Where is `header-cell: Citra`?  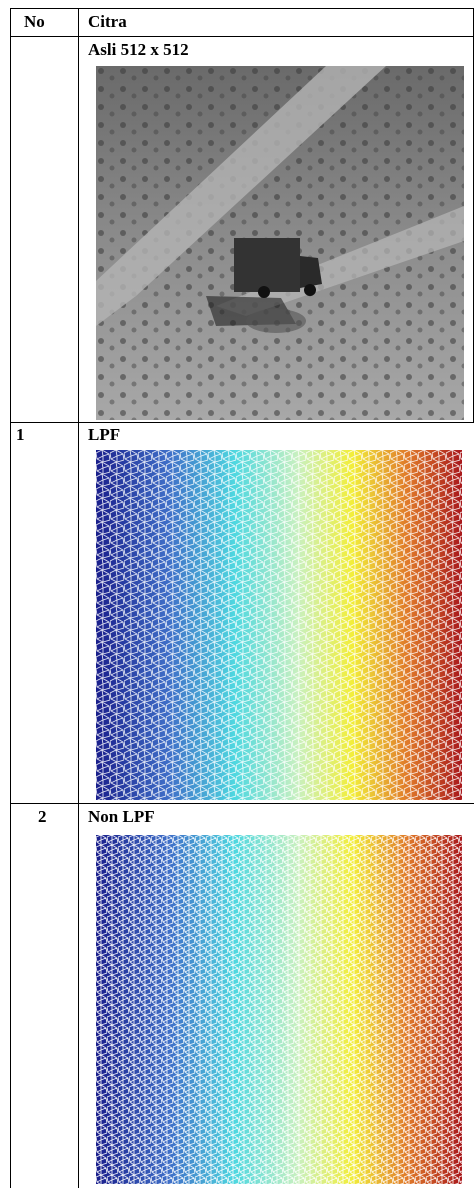
header-cell: Citra is located at coordinates (107, 21).